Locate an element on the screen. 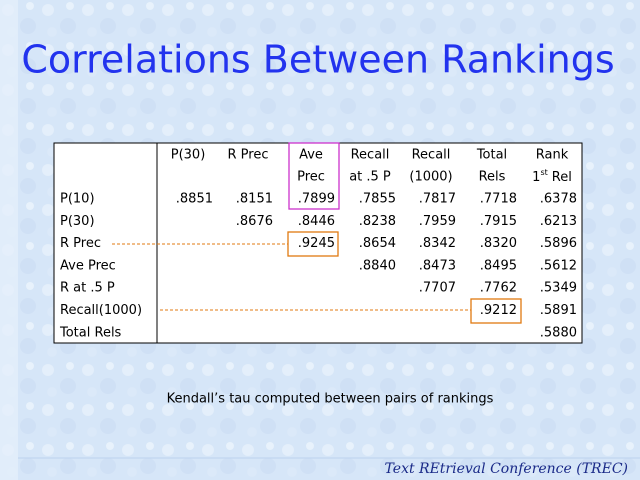  column-header: Prec is located at coordinates (311, 177).